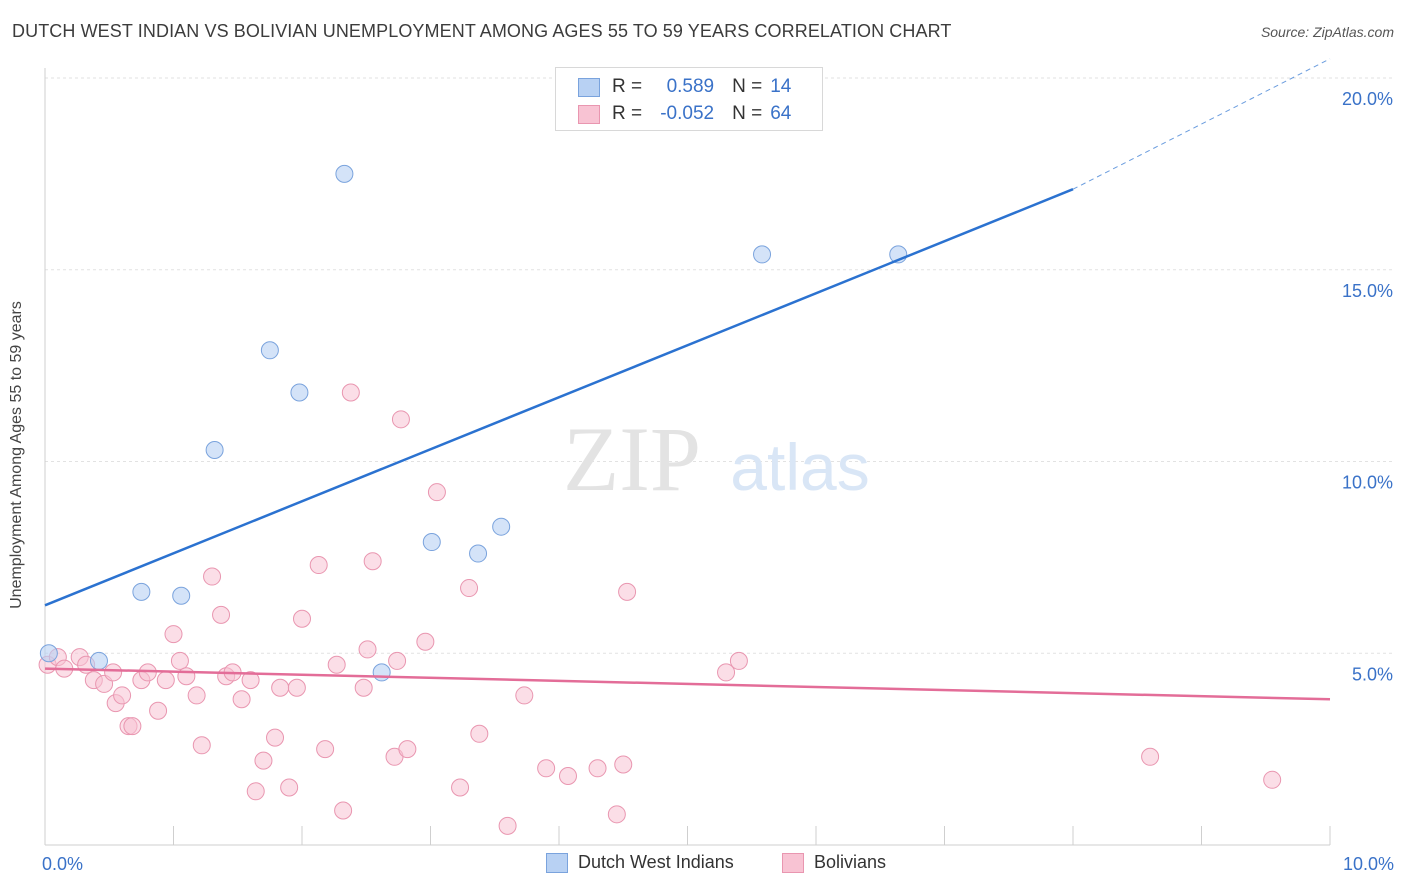 Image resolution: width=1406 pixels, height=892 pixels. I want to click on series-name-pink: Bolivians, so click(850, 862).